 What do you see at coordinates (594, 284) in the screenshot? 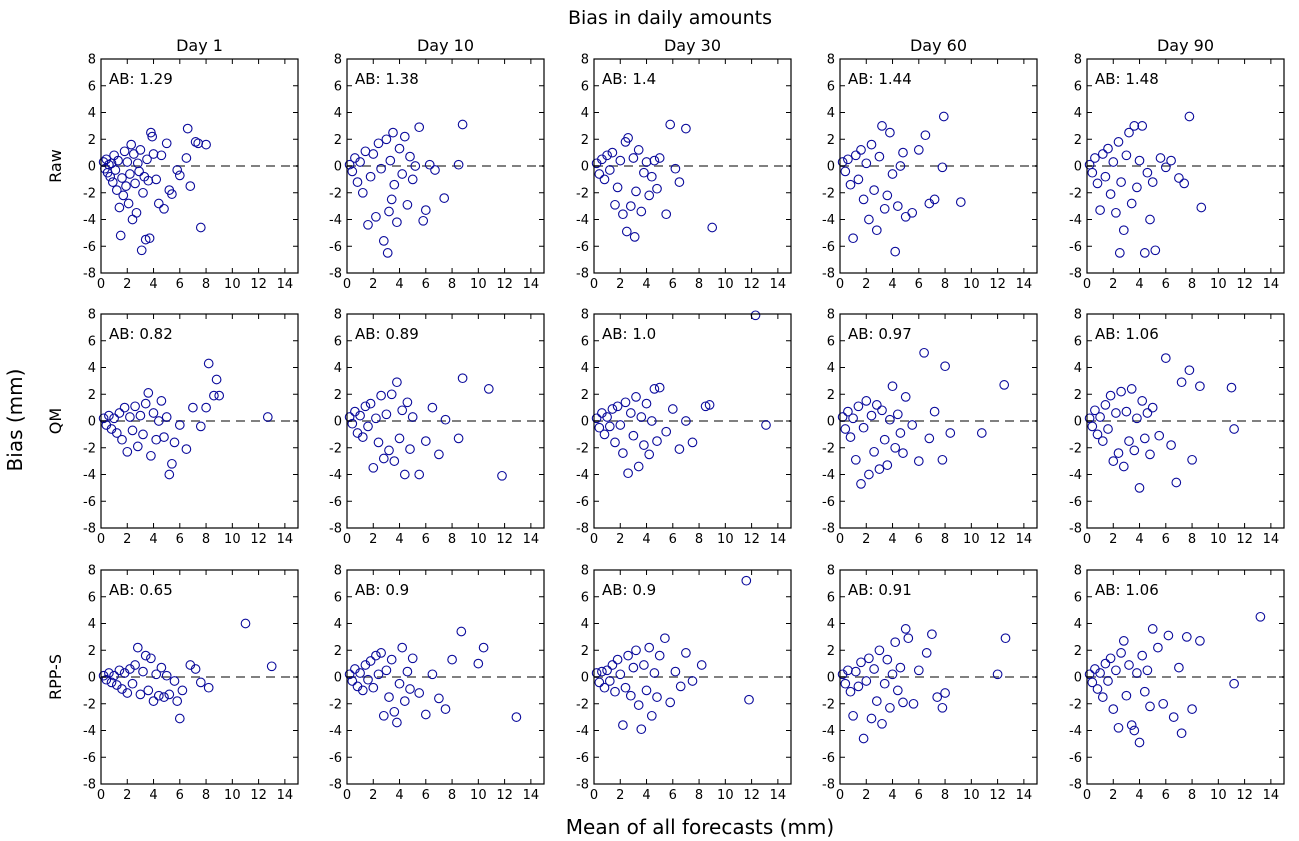
I see `x-tick-label: 0` at bounding box center [594, 284].